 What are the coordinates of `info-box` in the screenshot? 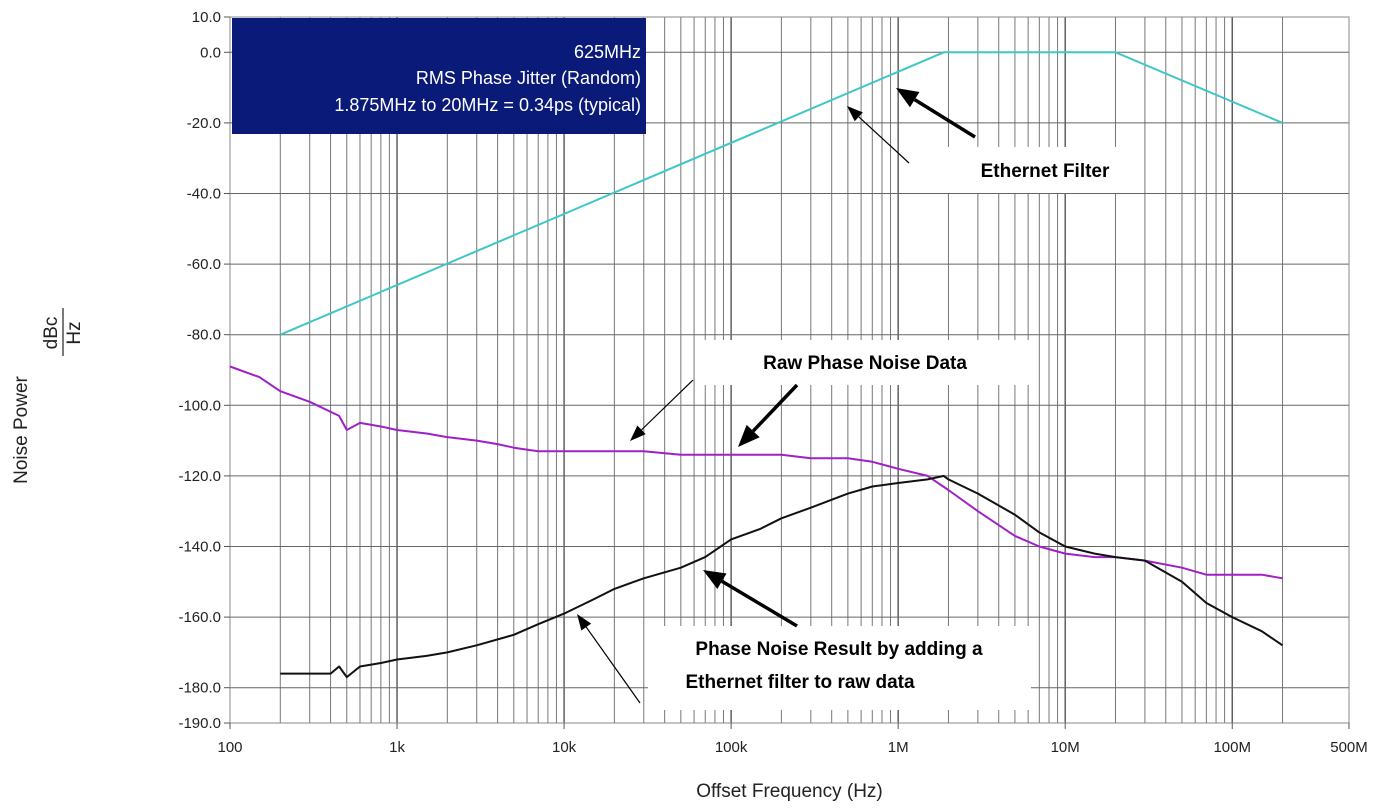 It's located at (439, 76).